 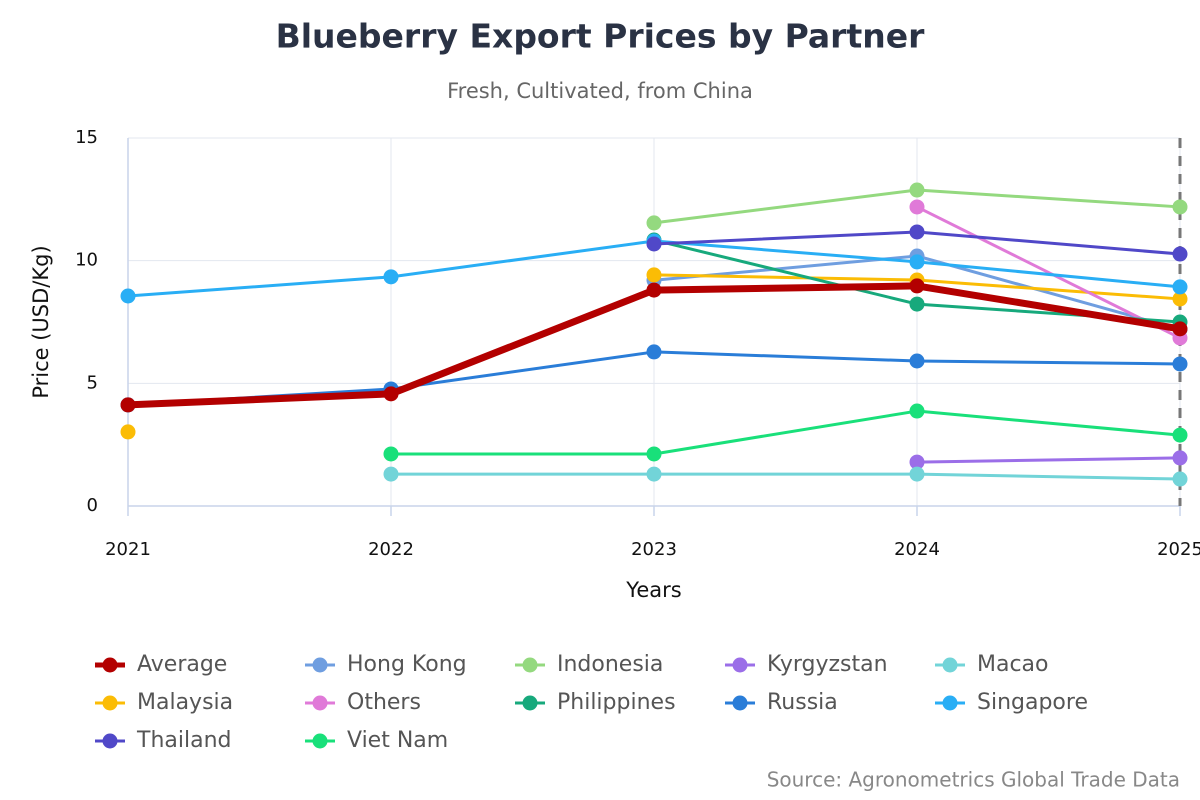 What do you see at coordinates (407, 664) in the screenshot?
I see `legend-label: Hong Kong` at bounding box center [407, 664].